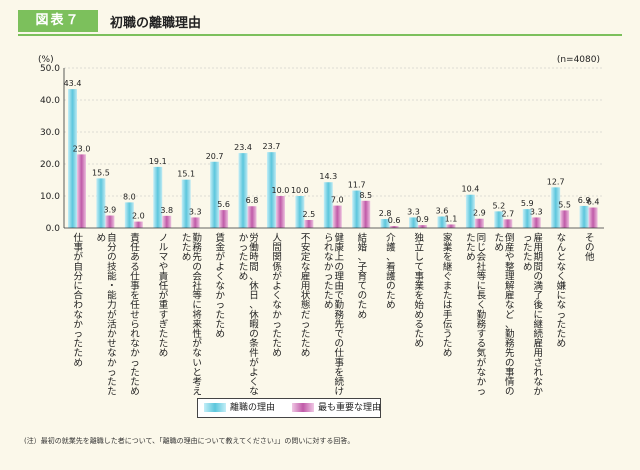 This screenshot has height=470, width=640. I want to click on data-label-reason: 5.9, so click(527, 203).